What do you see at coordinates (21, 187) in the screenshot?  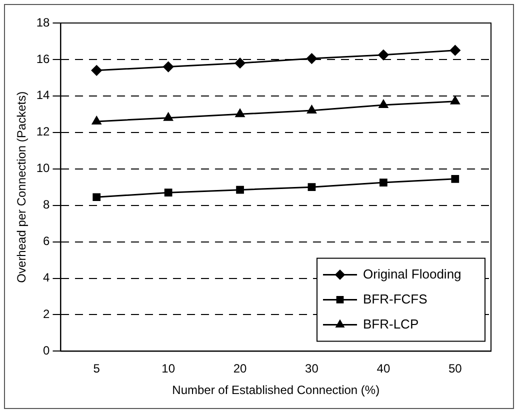 I see `y-axis-title: Overhead per Connection (Packets)` at bounding box center [21, 187].